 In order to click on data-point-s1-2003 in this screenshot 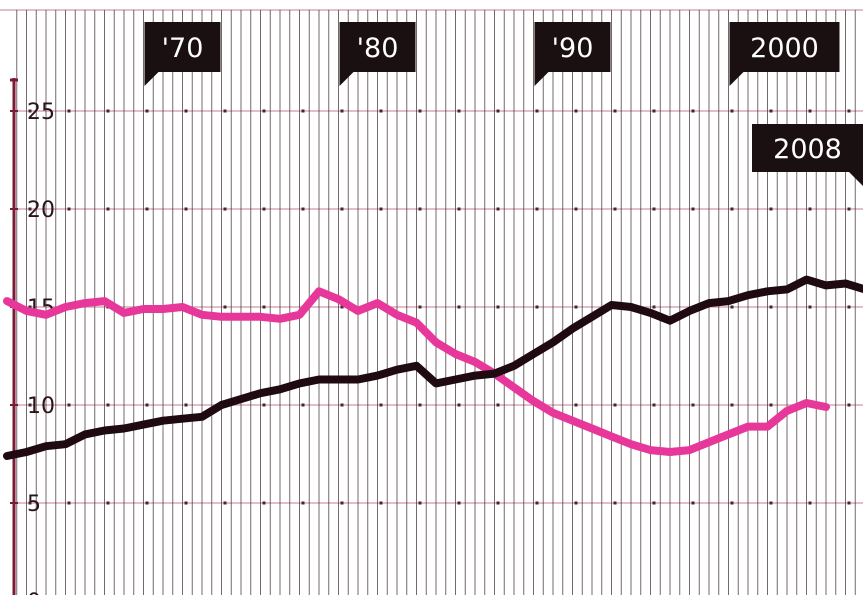, I will do `click(826, 285)`.